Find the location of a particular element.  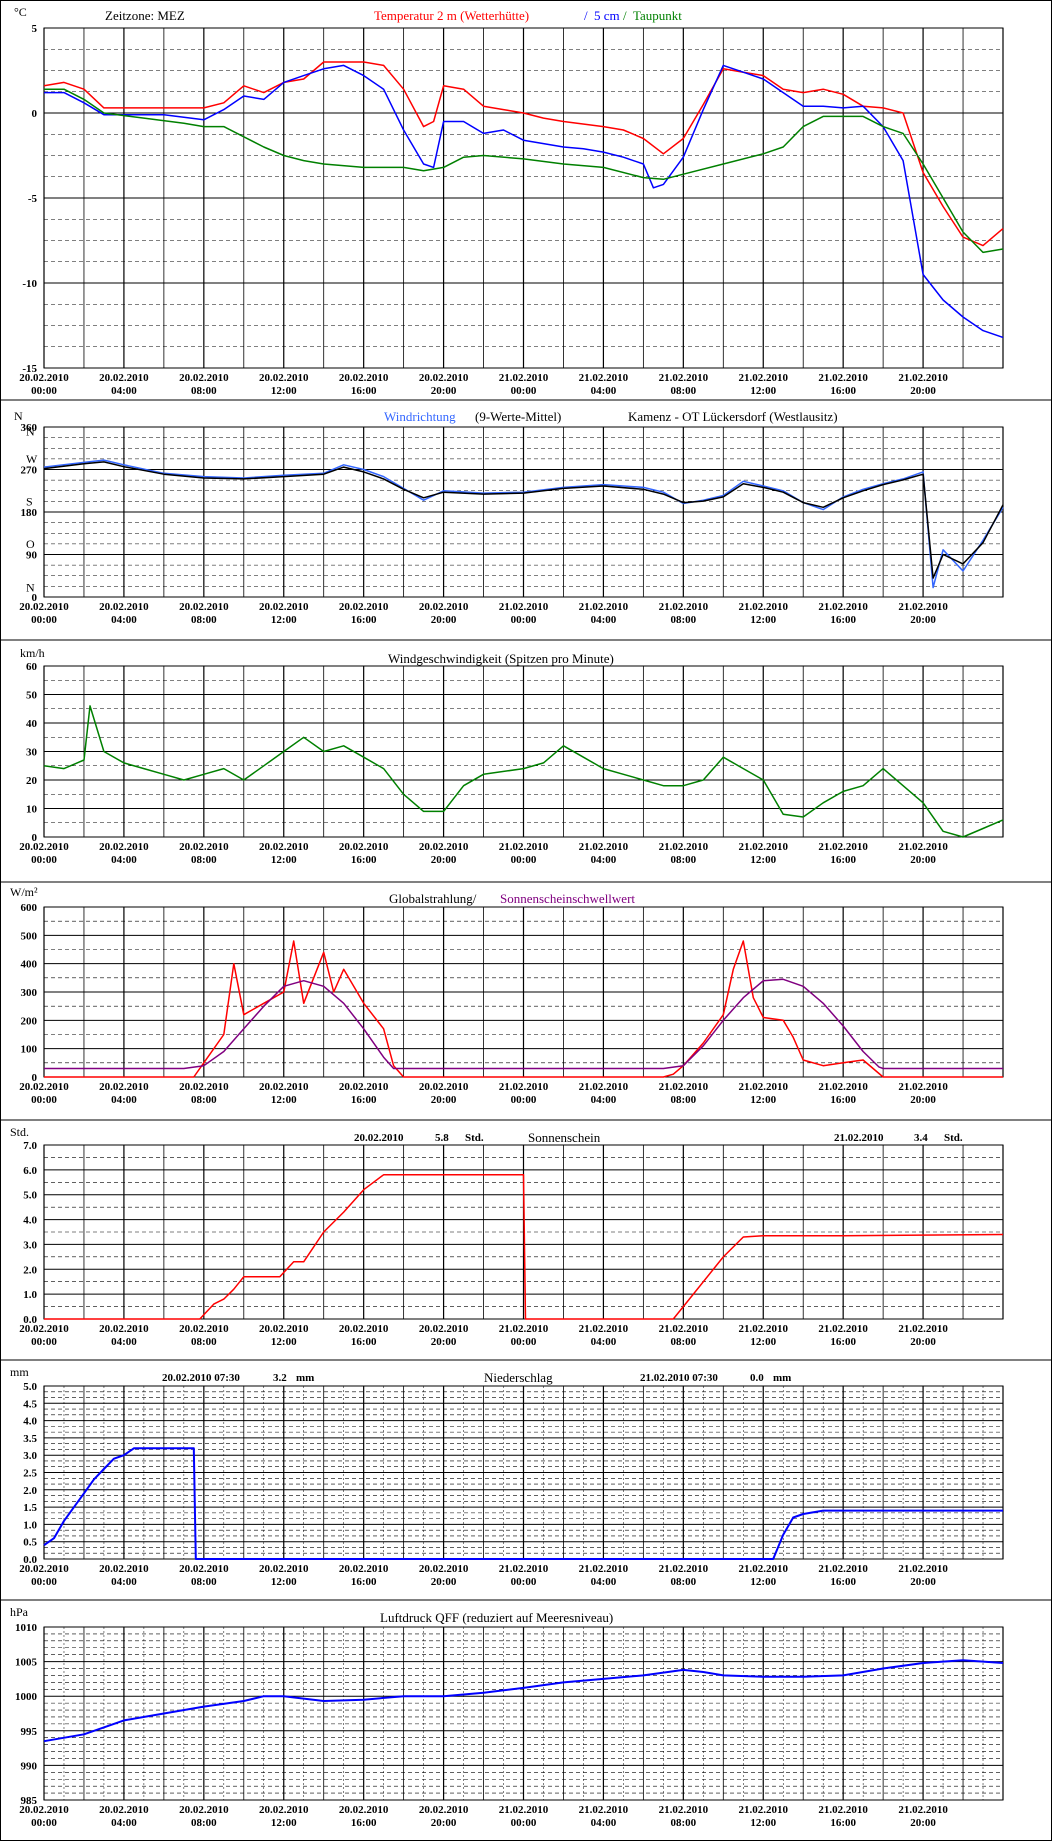

rain-ytick-label: 2.5 is located at coordinates (30, 1474).